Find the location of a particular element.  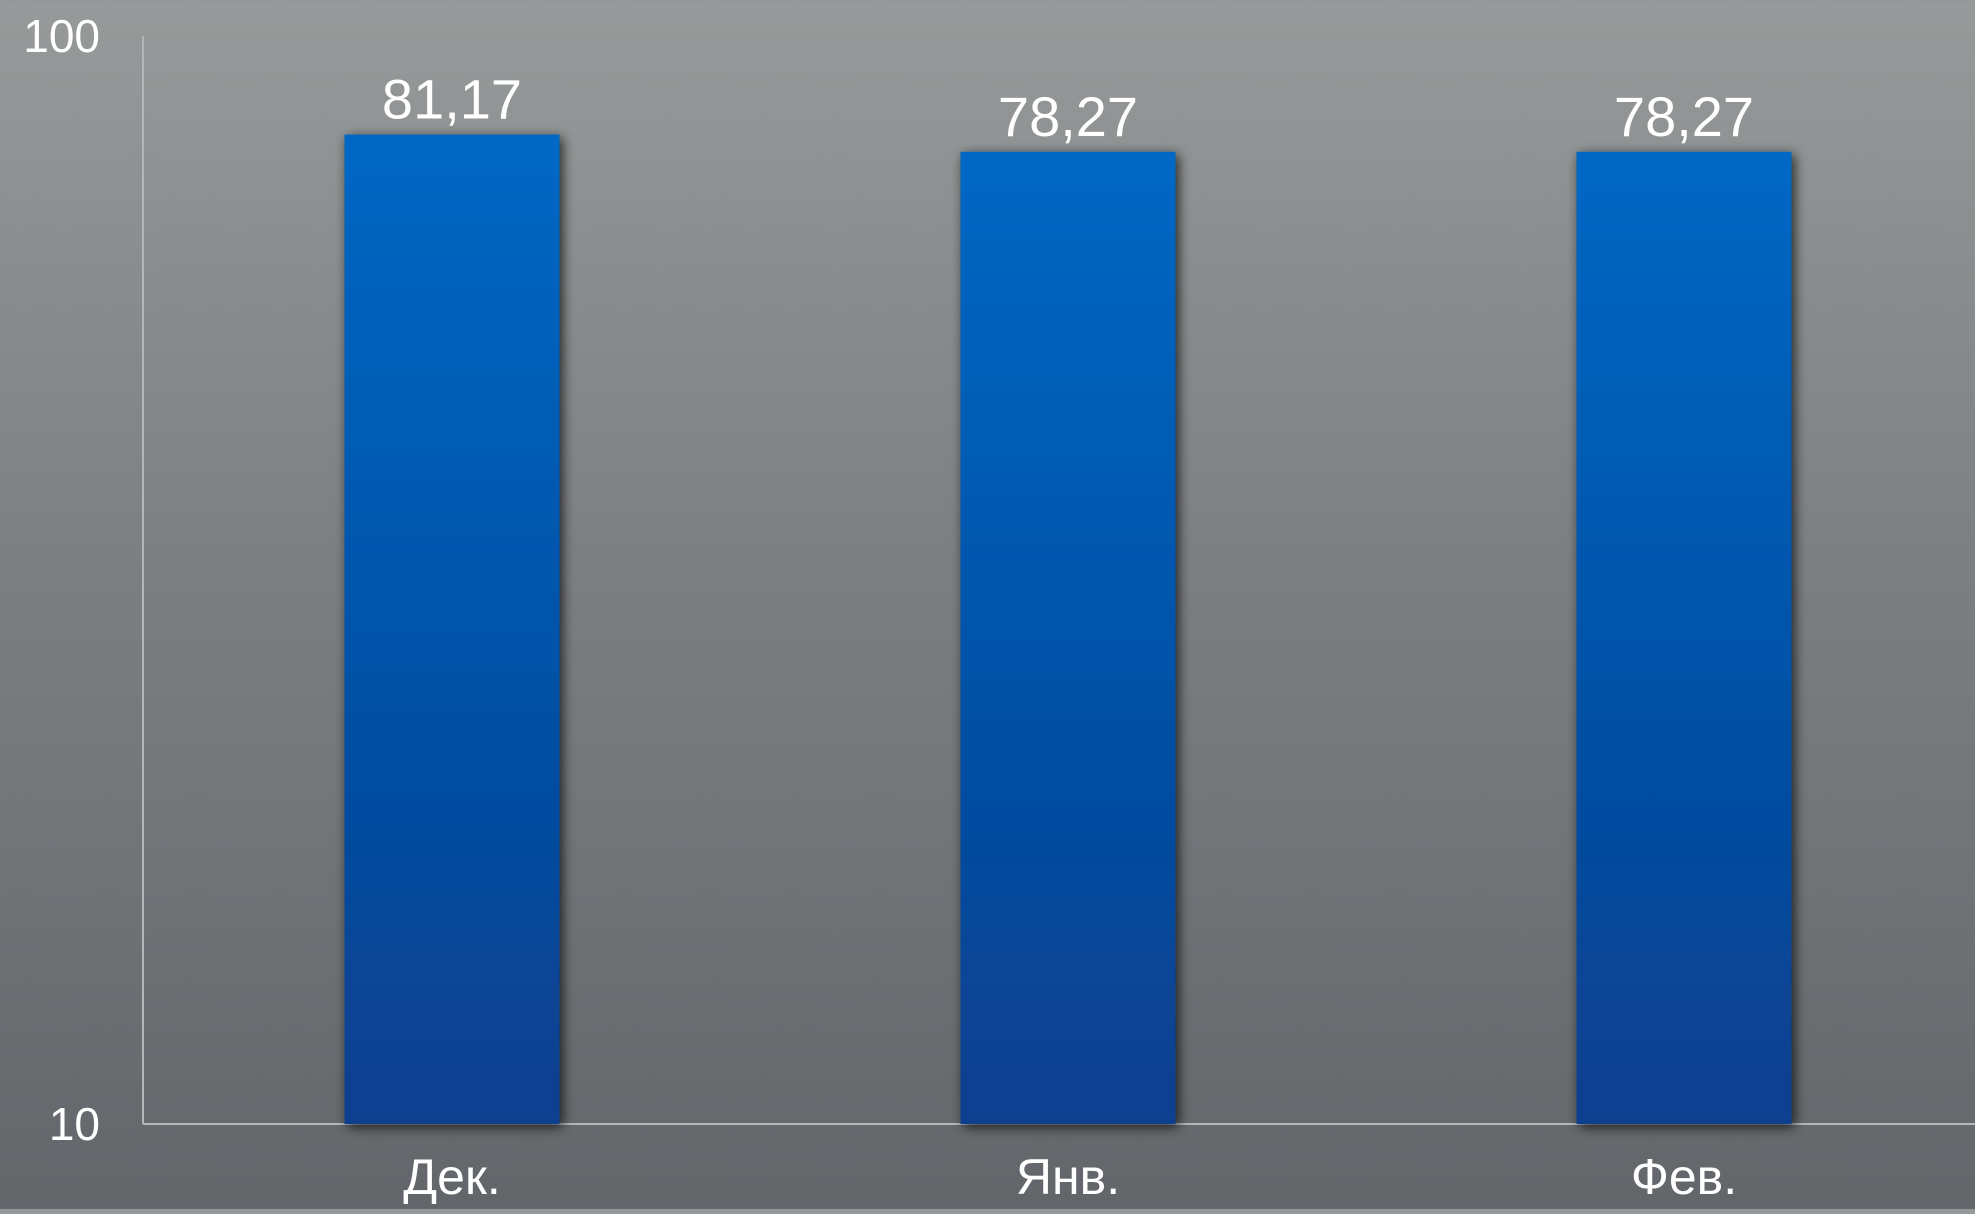

bar-value-label: 81,17 is located at coordinates (452, 99).